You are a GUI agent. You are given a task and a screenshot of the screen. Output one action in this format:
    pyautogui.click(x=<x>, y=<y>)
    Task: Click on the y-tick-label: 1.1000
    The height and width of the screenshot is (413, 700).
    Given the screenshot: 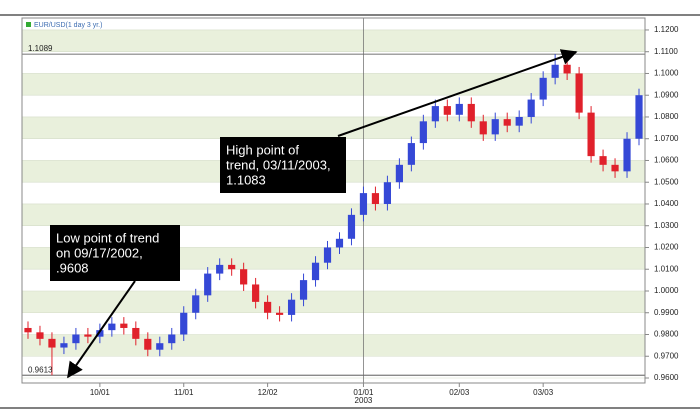 What is the action you would take?
    pyautogui.click(x=666, y=73)
    